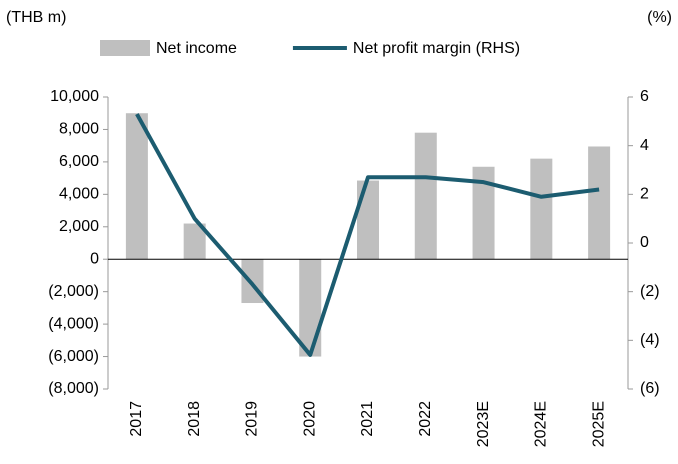 The width and height of the screenshot is (678, 464). What do you see at coordinates (644, 96) in the screenshot?
I see `y2-tick-label: 6` at bounding box center [644, 96].